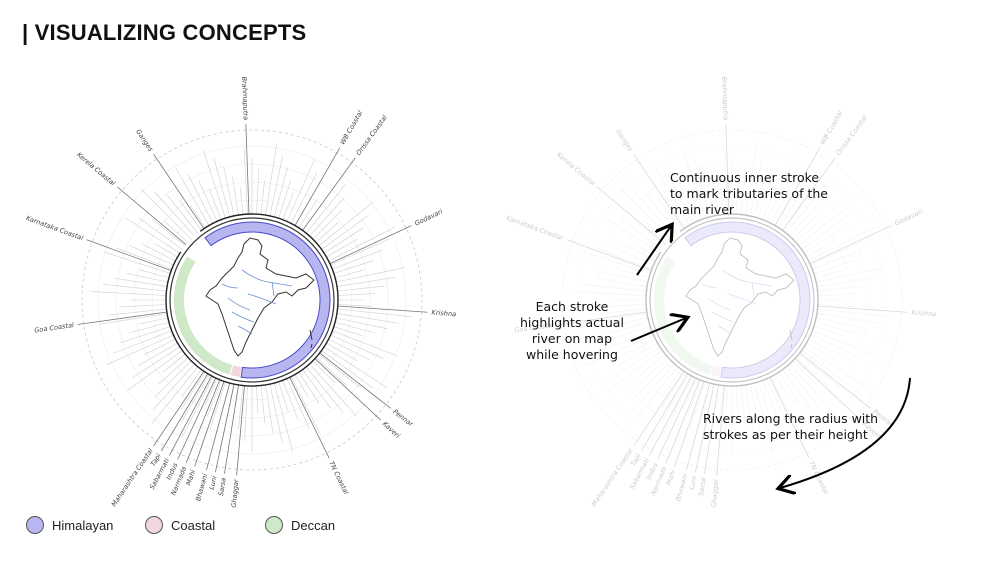  Describe the element at coordinates (403, 418) in the screenshot. I see `river-label: Pennar` at that location.